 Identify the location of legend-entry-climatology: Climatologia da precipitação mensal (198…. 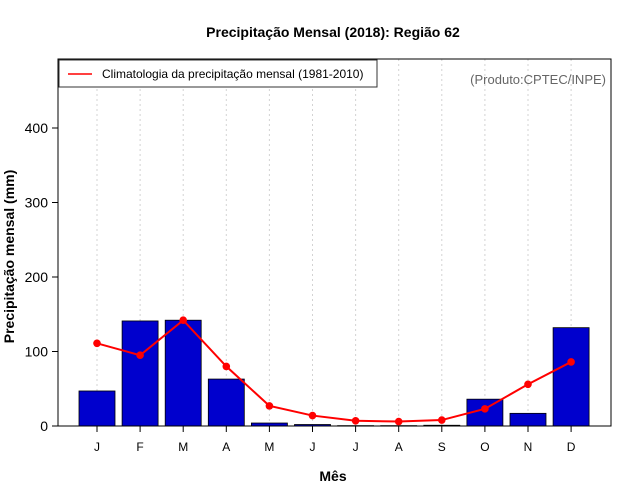
(232, 74).